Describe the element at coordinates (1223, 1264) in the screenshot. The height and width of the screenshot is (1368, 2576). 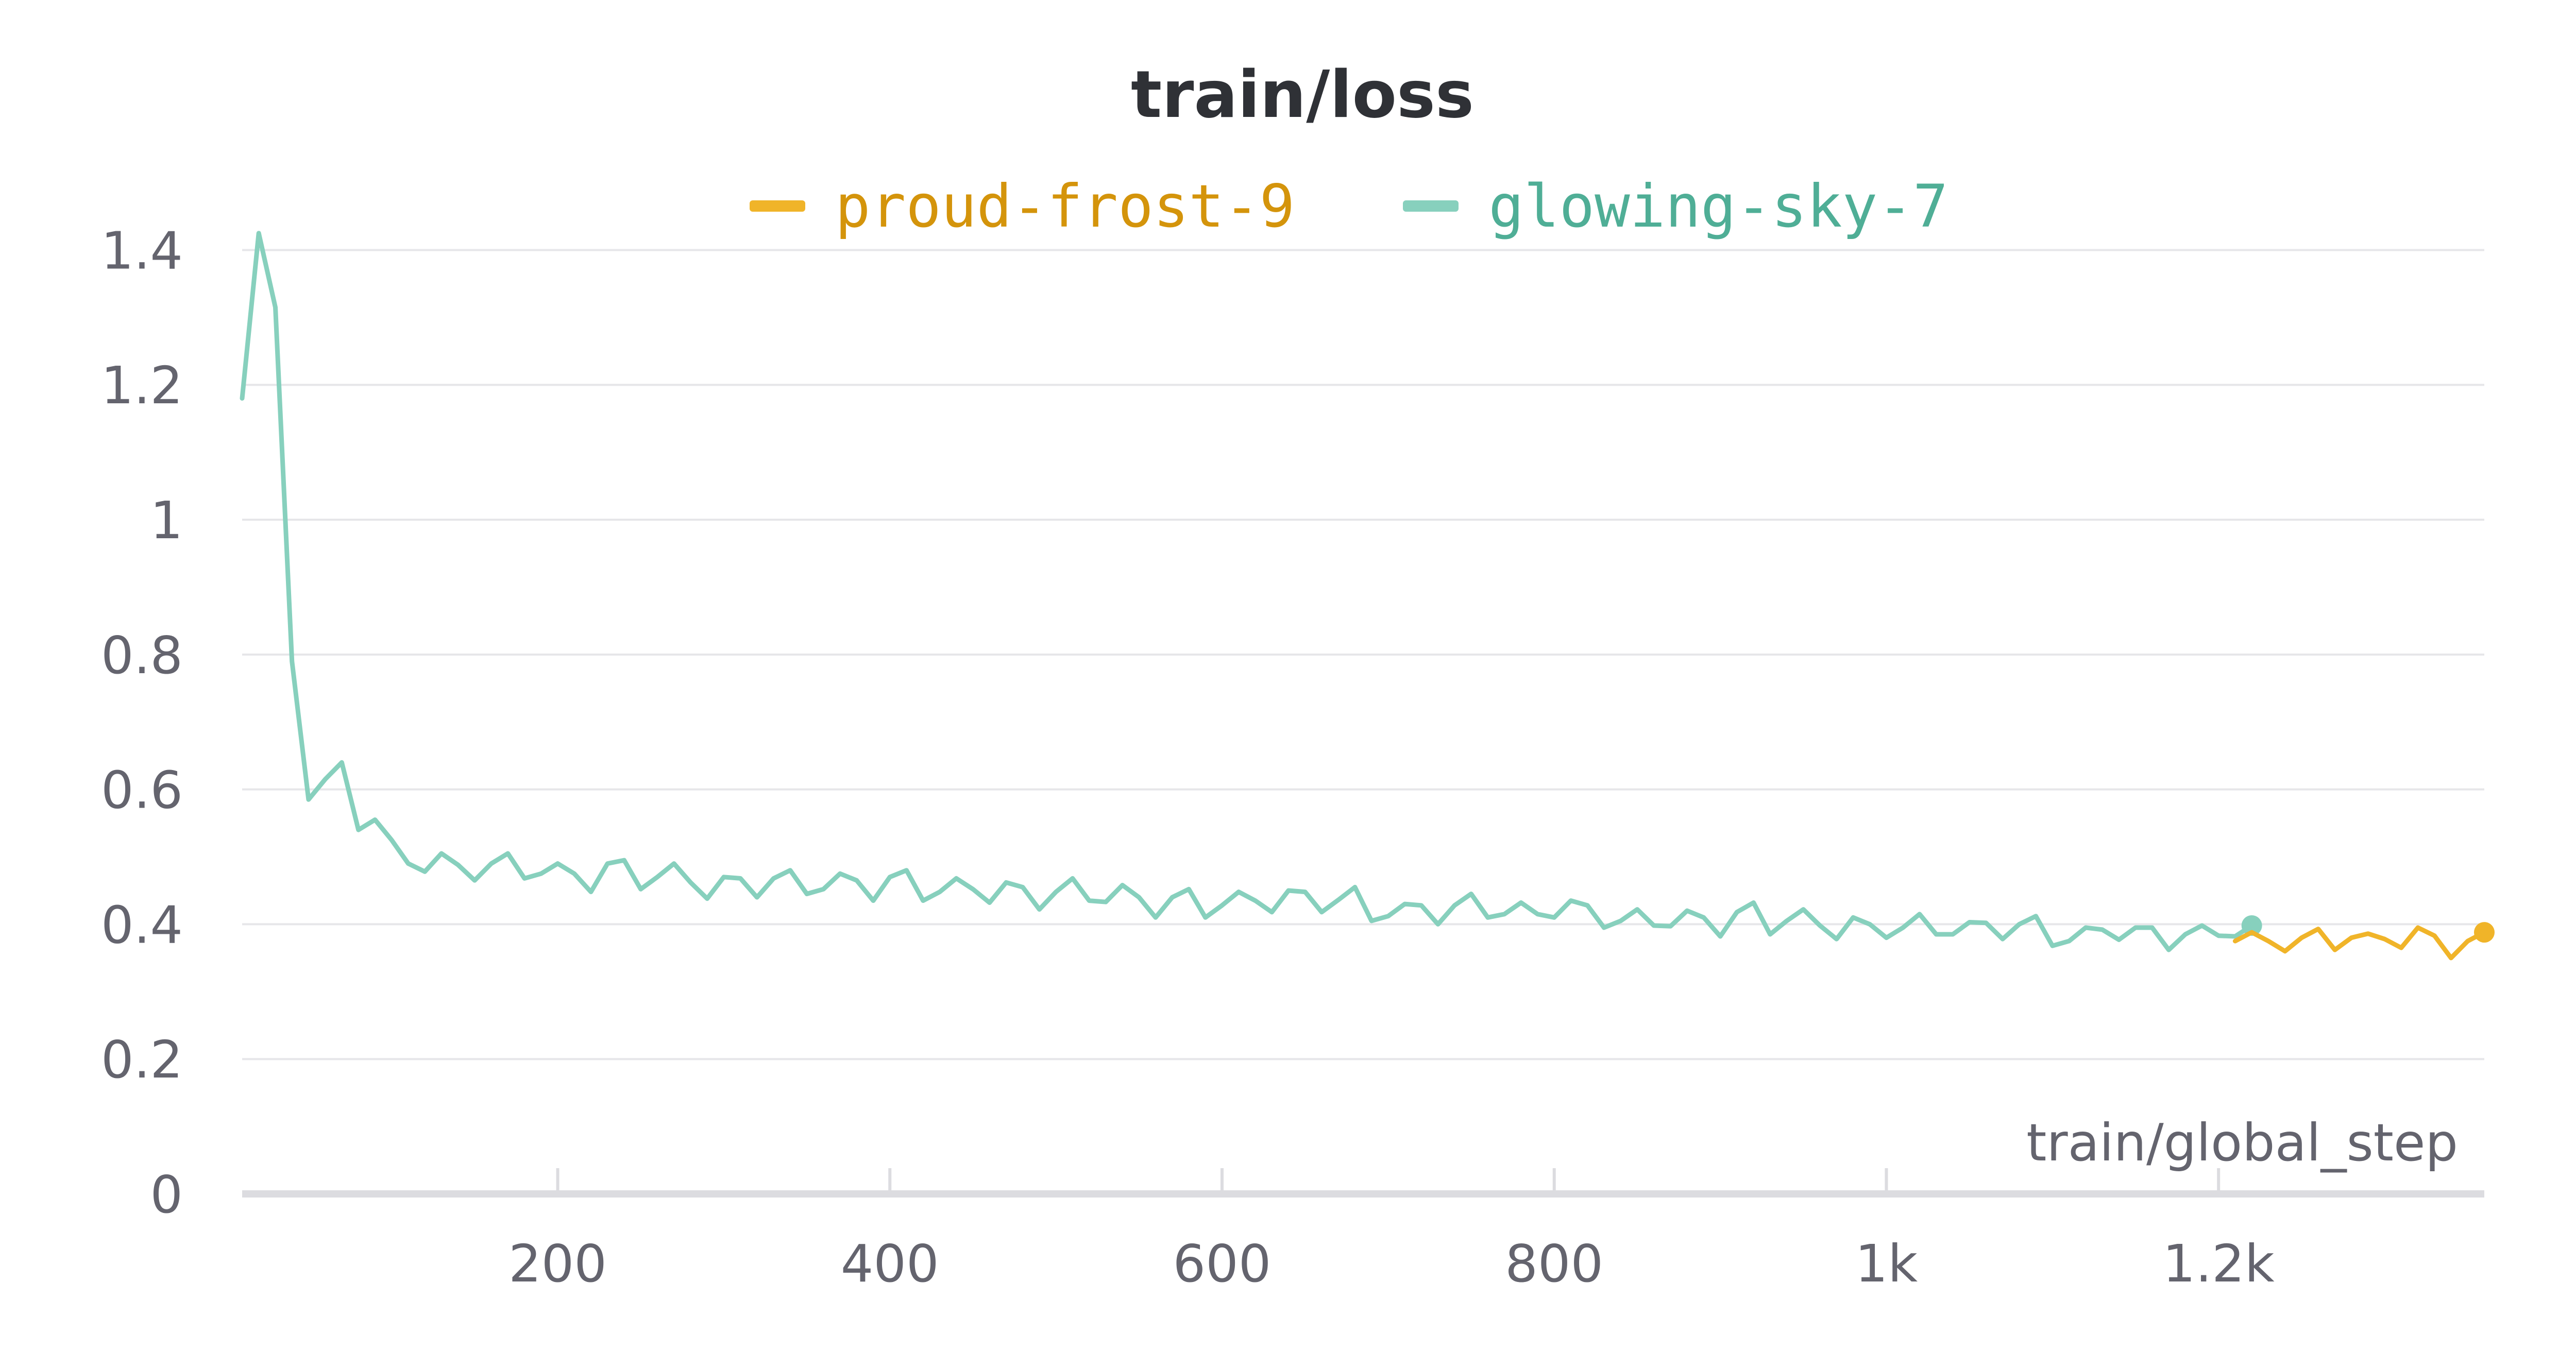
I see `x-tick-label: 600` at that location.